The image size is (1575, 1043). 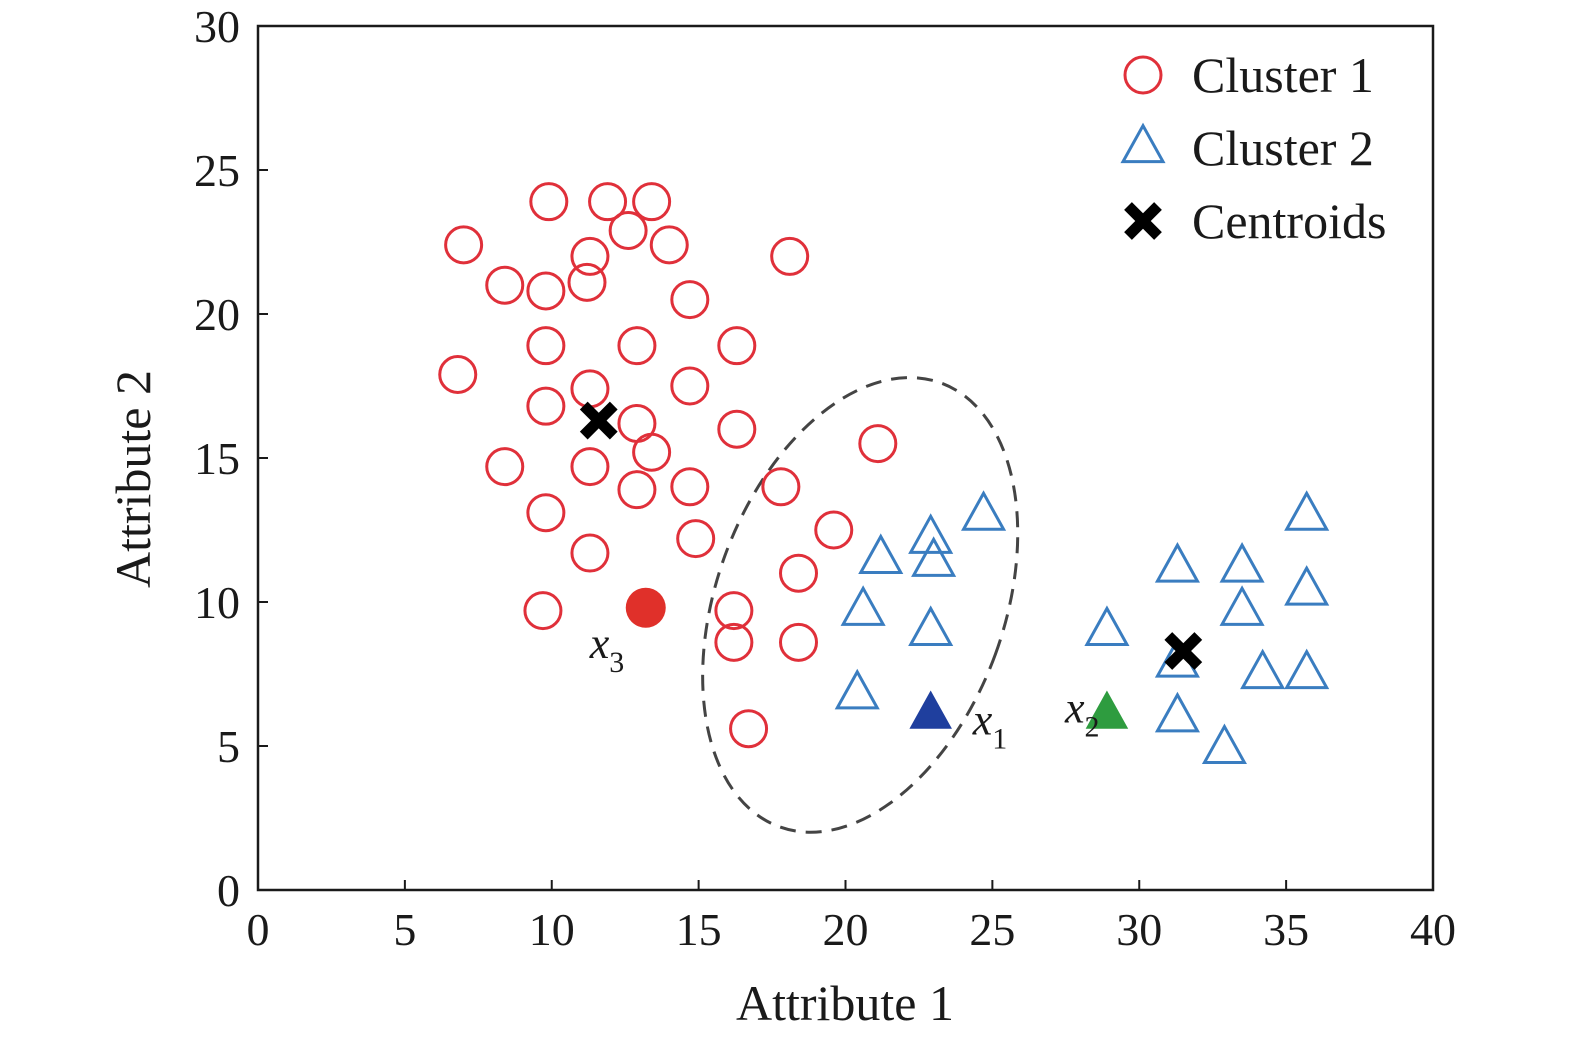 What do you see at coordinates (258, 929) in the screenshot?
I see `x-tick-label: 0` at bounding box center [258, 929].